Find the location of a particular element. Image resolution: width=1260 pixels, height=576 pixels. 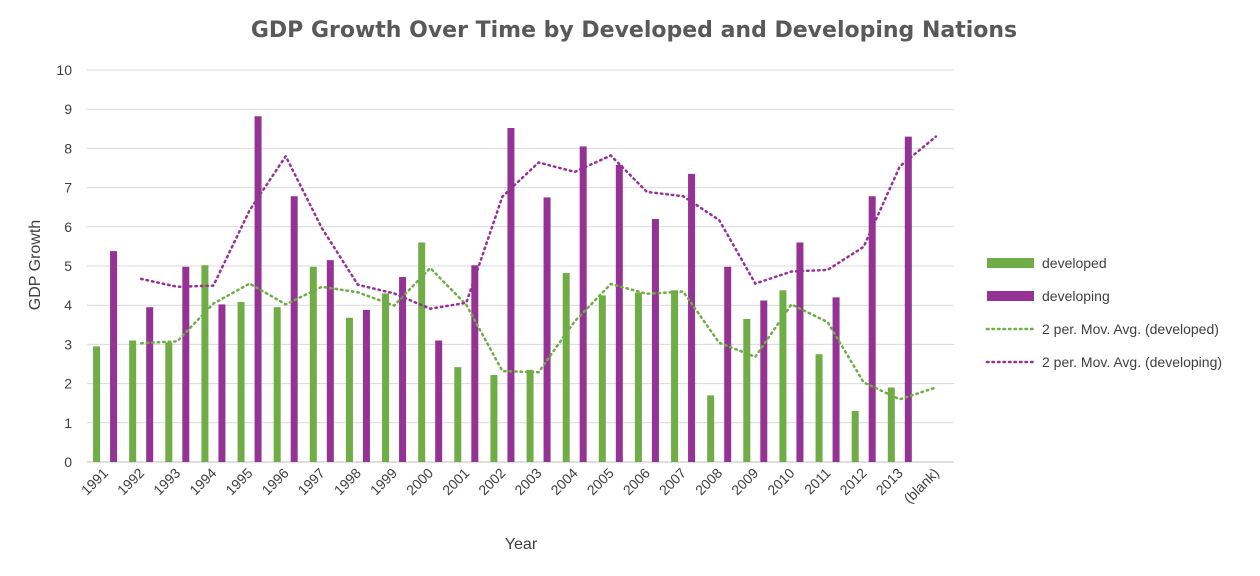

x-tick-label: 1997 is located at coordinates (311, 481).